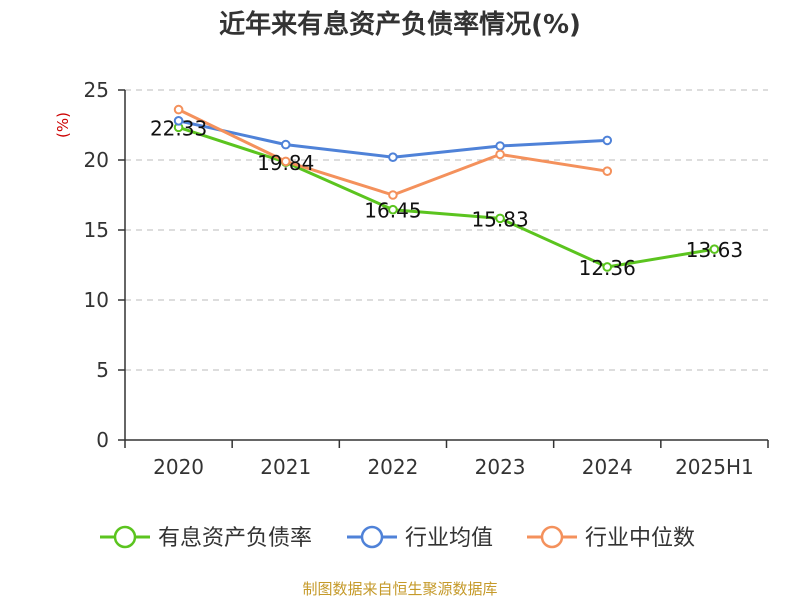  Describe the element at coordinates (399, 589) in the screenshot. I see `source-note: 制图数据来自恒生聚源数据库` at that location.